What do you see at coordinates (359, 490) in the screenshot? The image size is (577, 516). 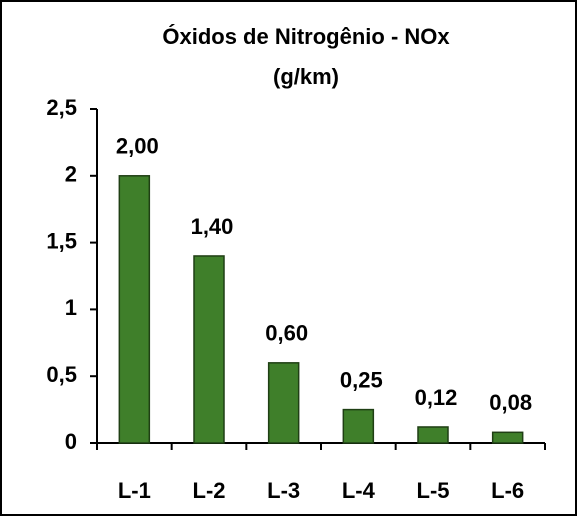 I see `x-tick-label: L-4` at bounding box center [359, 490].